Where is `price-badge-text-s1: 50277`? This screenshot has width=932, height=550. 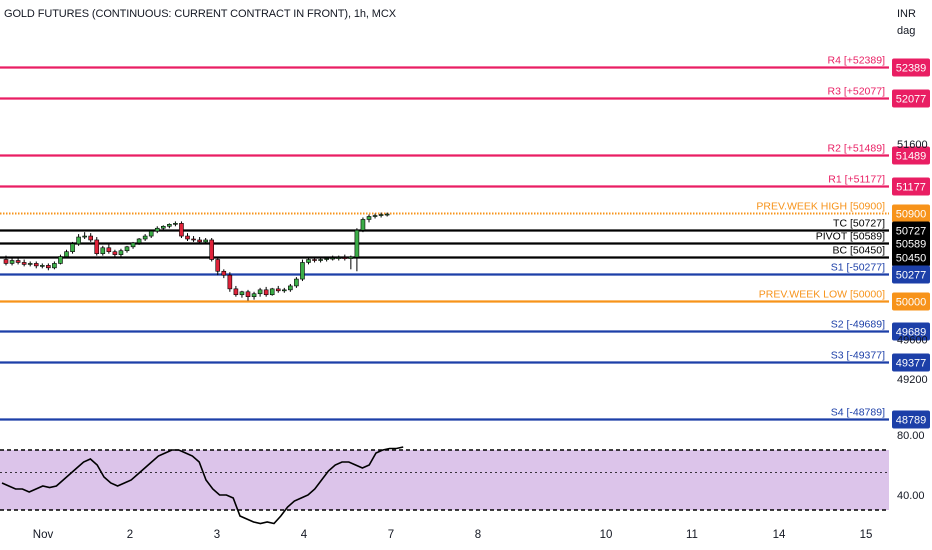
price-badge-text-s1: 50277 is located at coordinates (911, 276).